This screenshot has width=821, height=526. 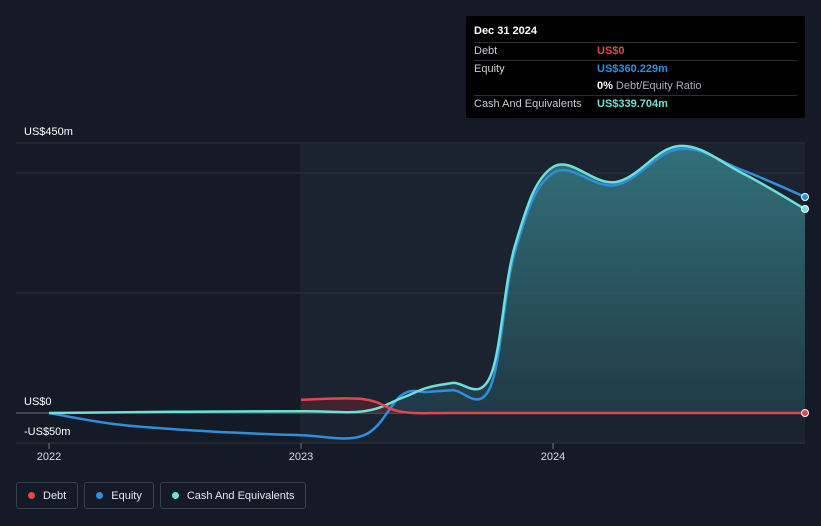 I want to click on tooltip-row-debt: Debt US$0, so click(x=635, y=51).